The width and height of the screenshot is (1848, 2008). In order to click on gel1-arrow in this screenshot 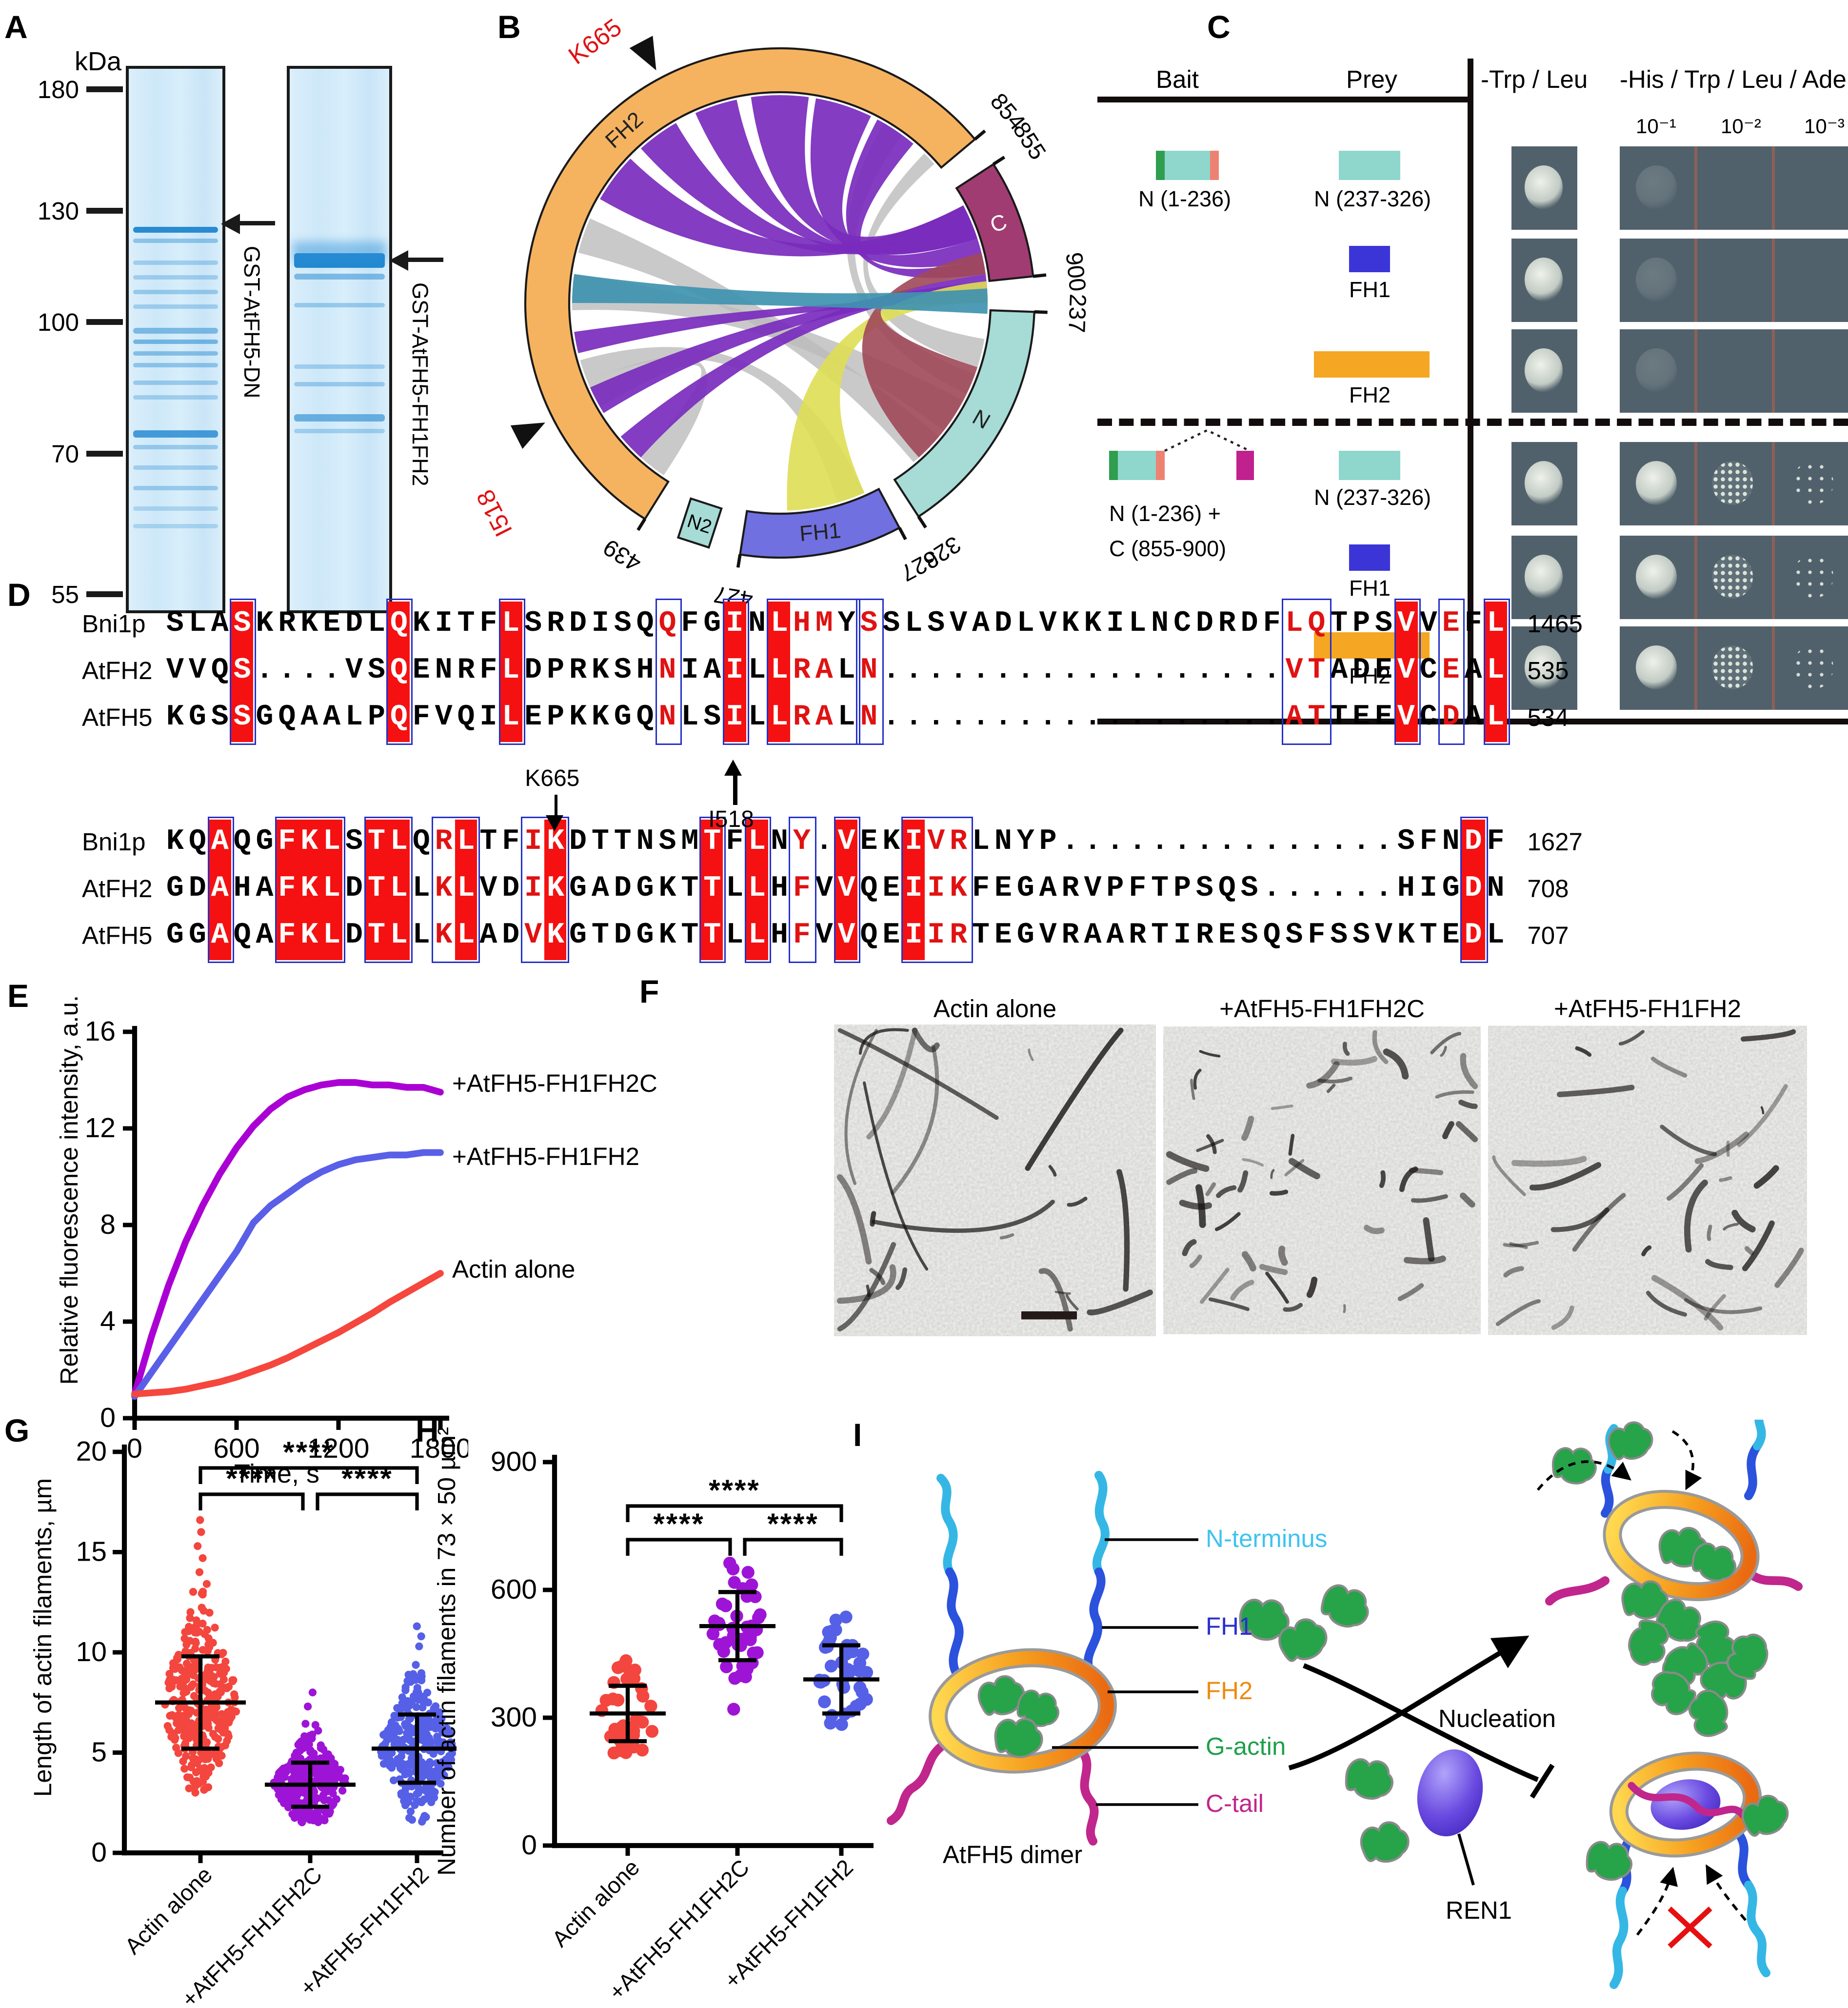, I will do `click(256, 223)`.